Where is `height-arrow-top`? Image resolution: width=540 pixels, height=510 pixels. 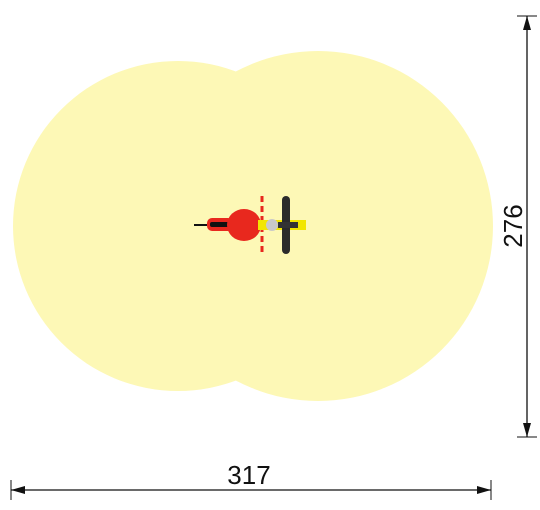 height-arrow-top is located at coordinates (527, 23).